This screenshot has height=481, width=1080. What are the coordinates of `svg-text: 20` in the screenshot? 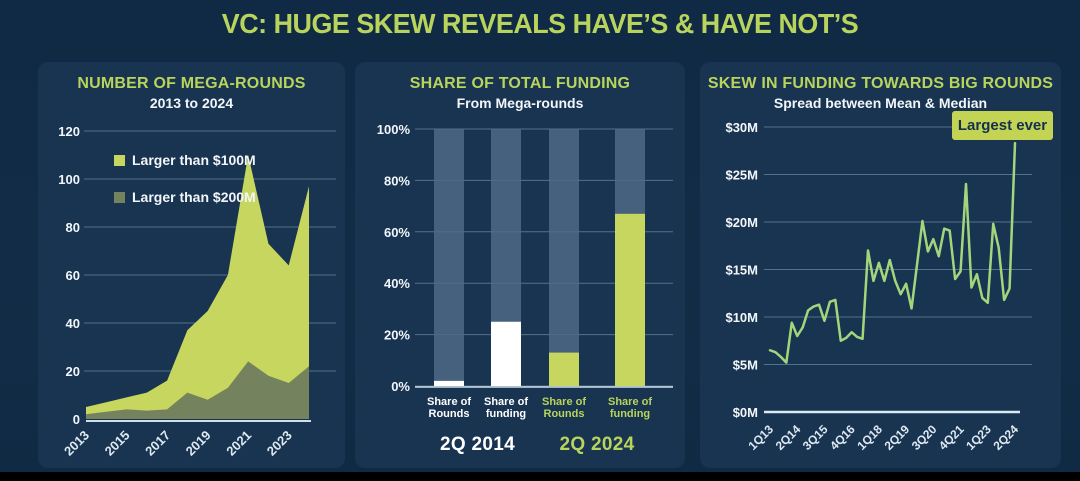 It's located at (73, 371).